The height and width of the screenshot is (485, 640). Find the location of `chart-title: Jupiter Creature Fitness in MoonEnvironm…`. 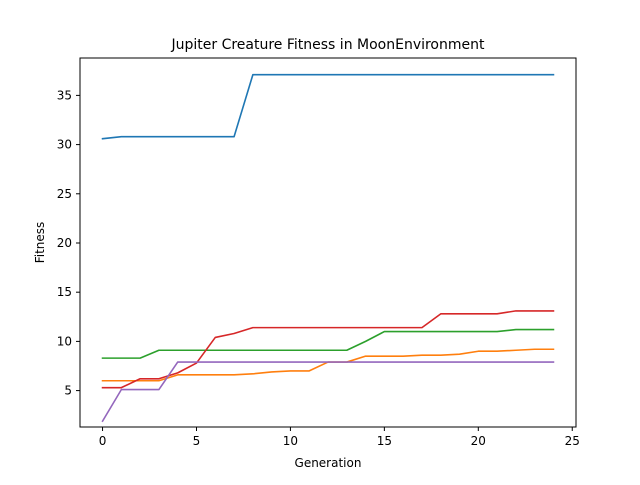

chart-title: Jupiter Creature Fitness in MoonEnvironm… is located at coordinates (327, 45).